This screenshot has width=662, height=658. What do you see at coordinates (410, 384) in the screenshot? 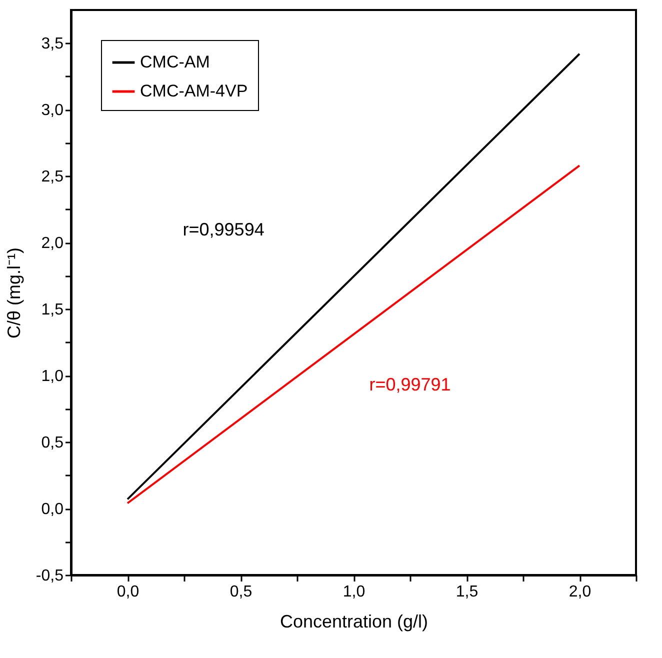
I see `annotation: r=0,99791` at bounding box center [410, 384].